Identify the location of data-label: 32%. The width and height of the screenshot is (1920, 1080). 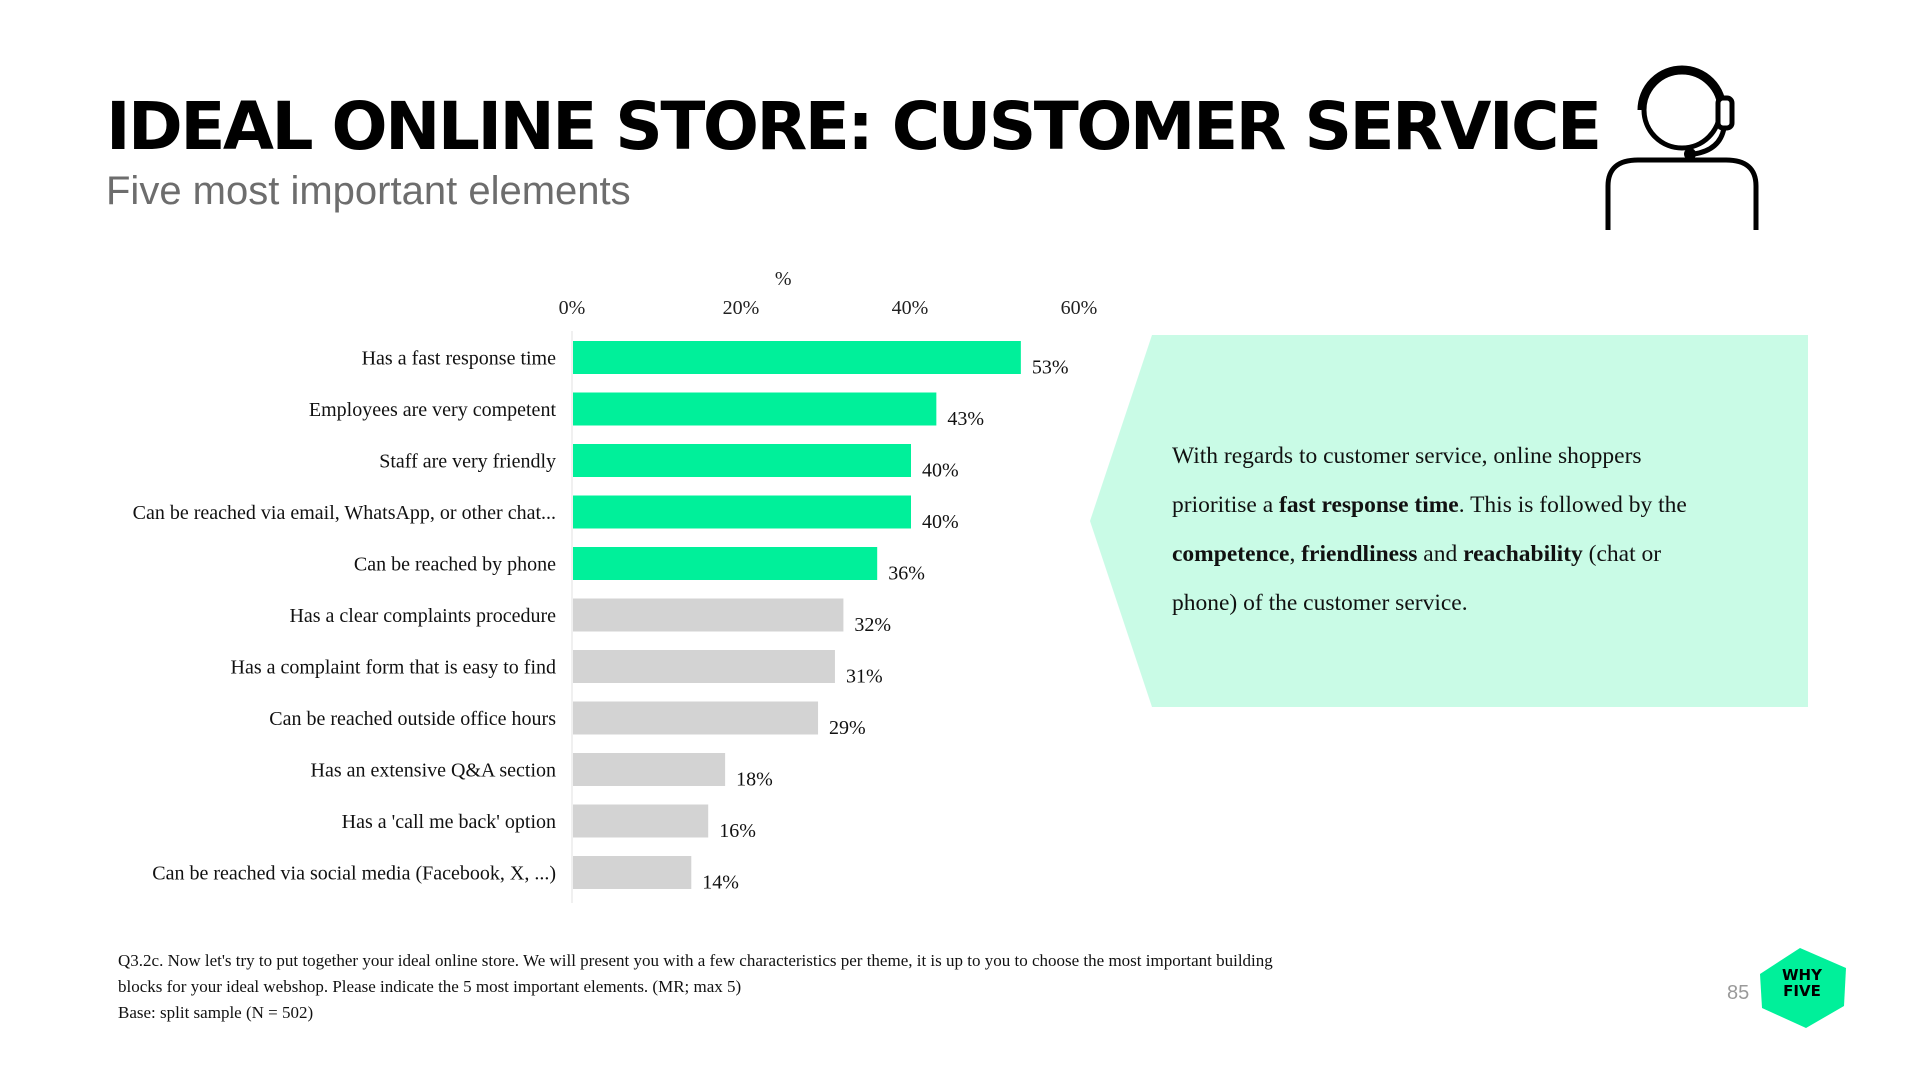
(872, 625).